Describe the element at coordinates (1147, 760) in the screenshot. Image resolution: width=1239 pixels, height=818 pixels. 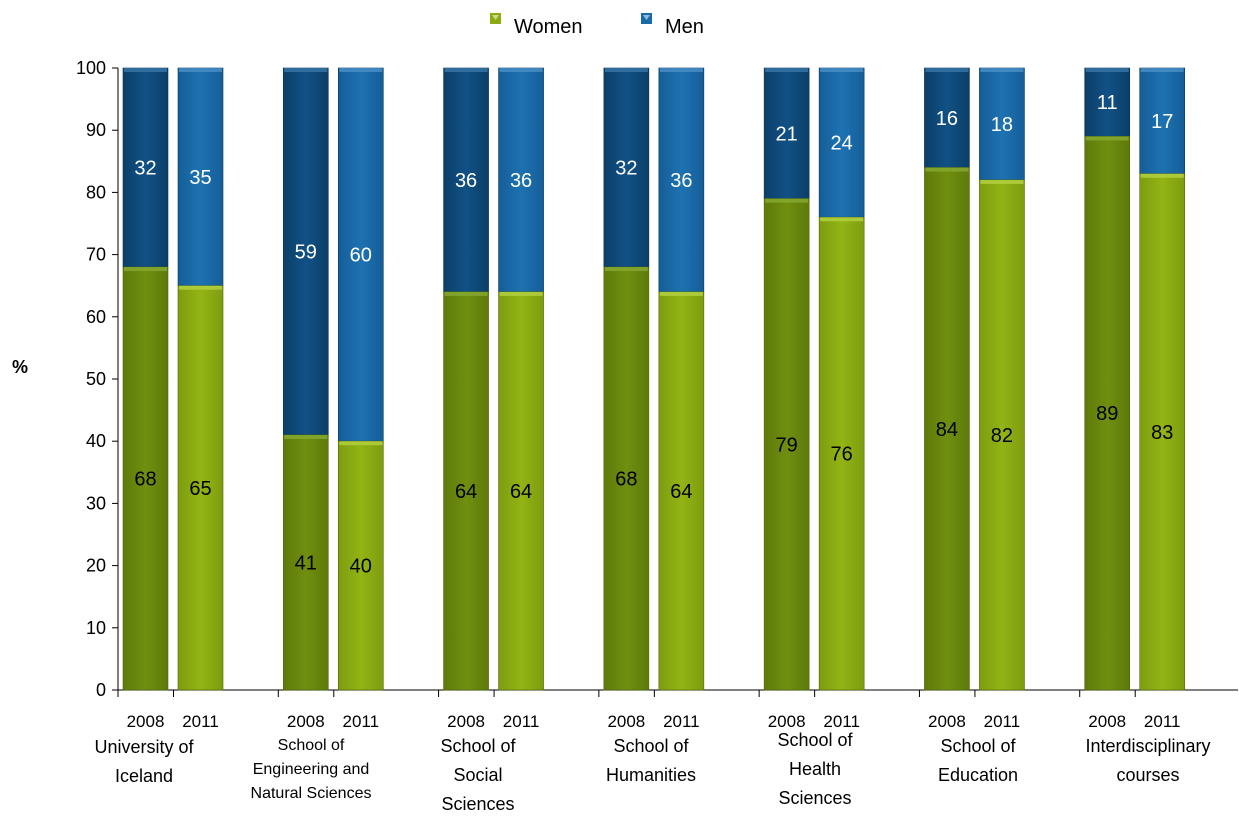
I see `category-label: Interdisciplinary courses` at that location.